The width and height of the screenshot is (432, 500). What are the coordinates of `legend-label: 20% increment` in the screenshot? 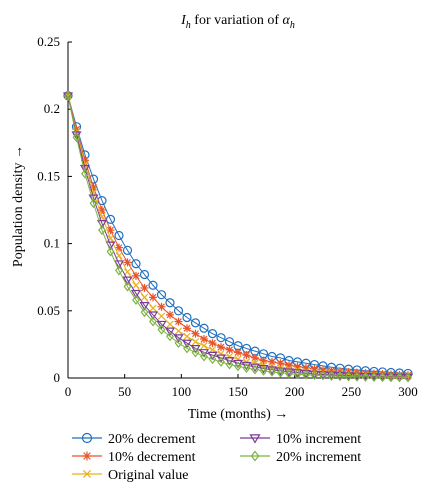 It's located at (318, 457).